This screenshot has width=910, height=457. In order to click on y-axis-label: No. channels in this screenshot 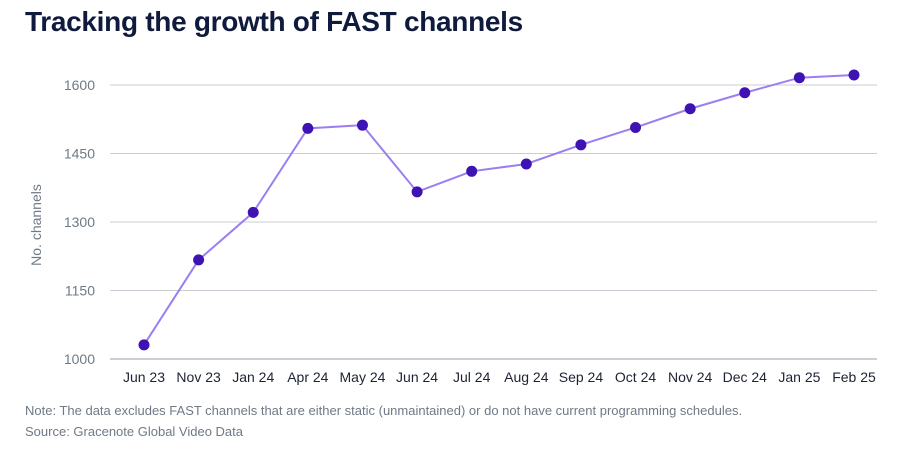, I will do `click(36, 225)`.